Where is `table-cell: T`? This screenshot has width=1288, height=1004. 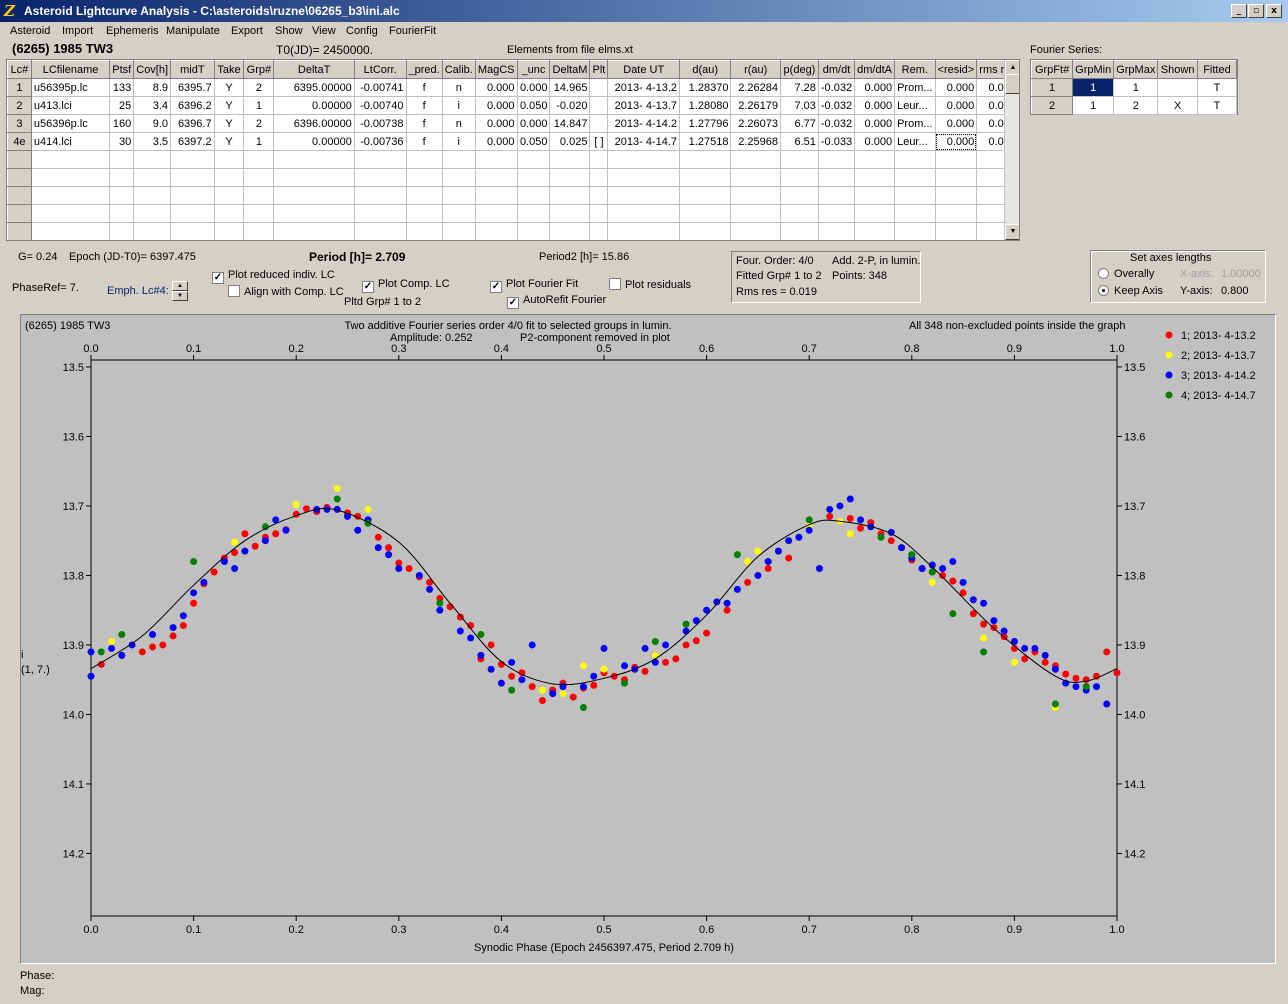 table-cell: T is located at coordinates (1217, 105).